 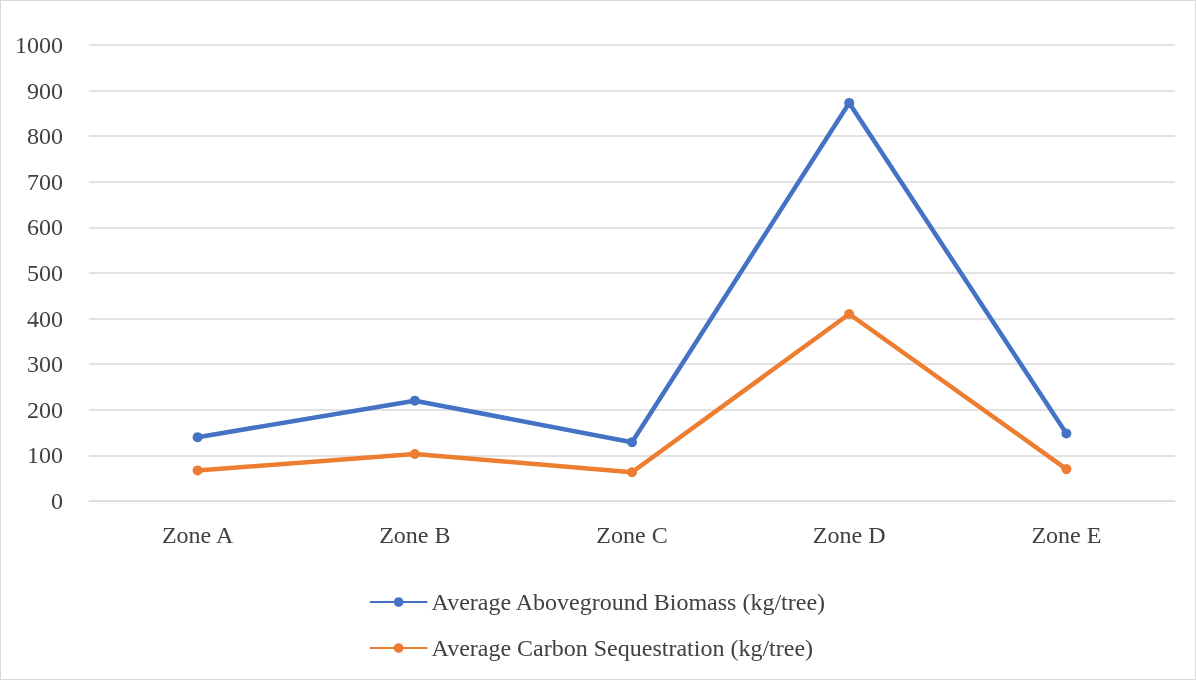 I want to click on x-tick-label: Zone D, so click(x=849, y=535).